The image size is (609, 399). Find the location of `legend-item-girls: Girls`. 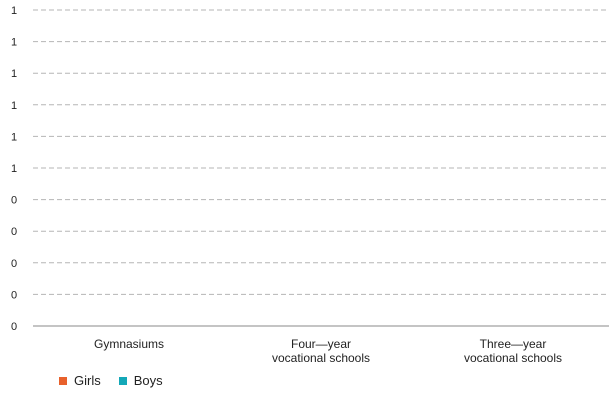

legend-item-girls: Girls is located at coordinates (80, 380).